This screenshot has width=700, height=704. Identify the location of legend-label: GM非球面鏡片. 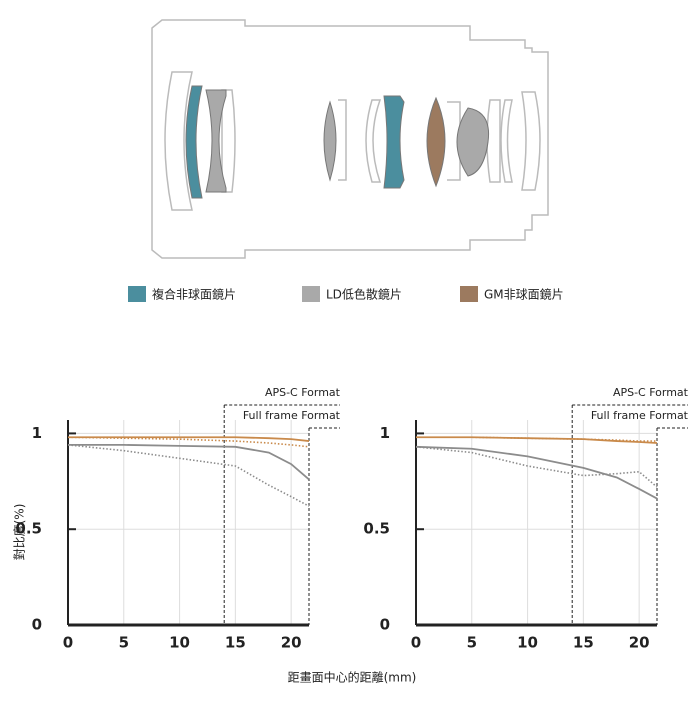
(524, 294).